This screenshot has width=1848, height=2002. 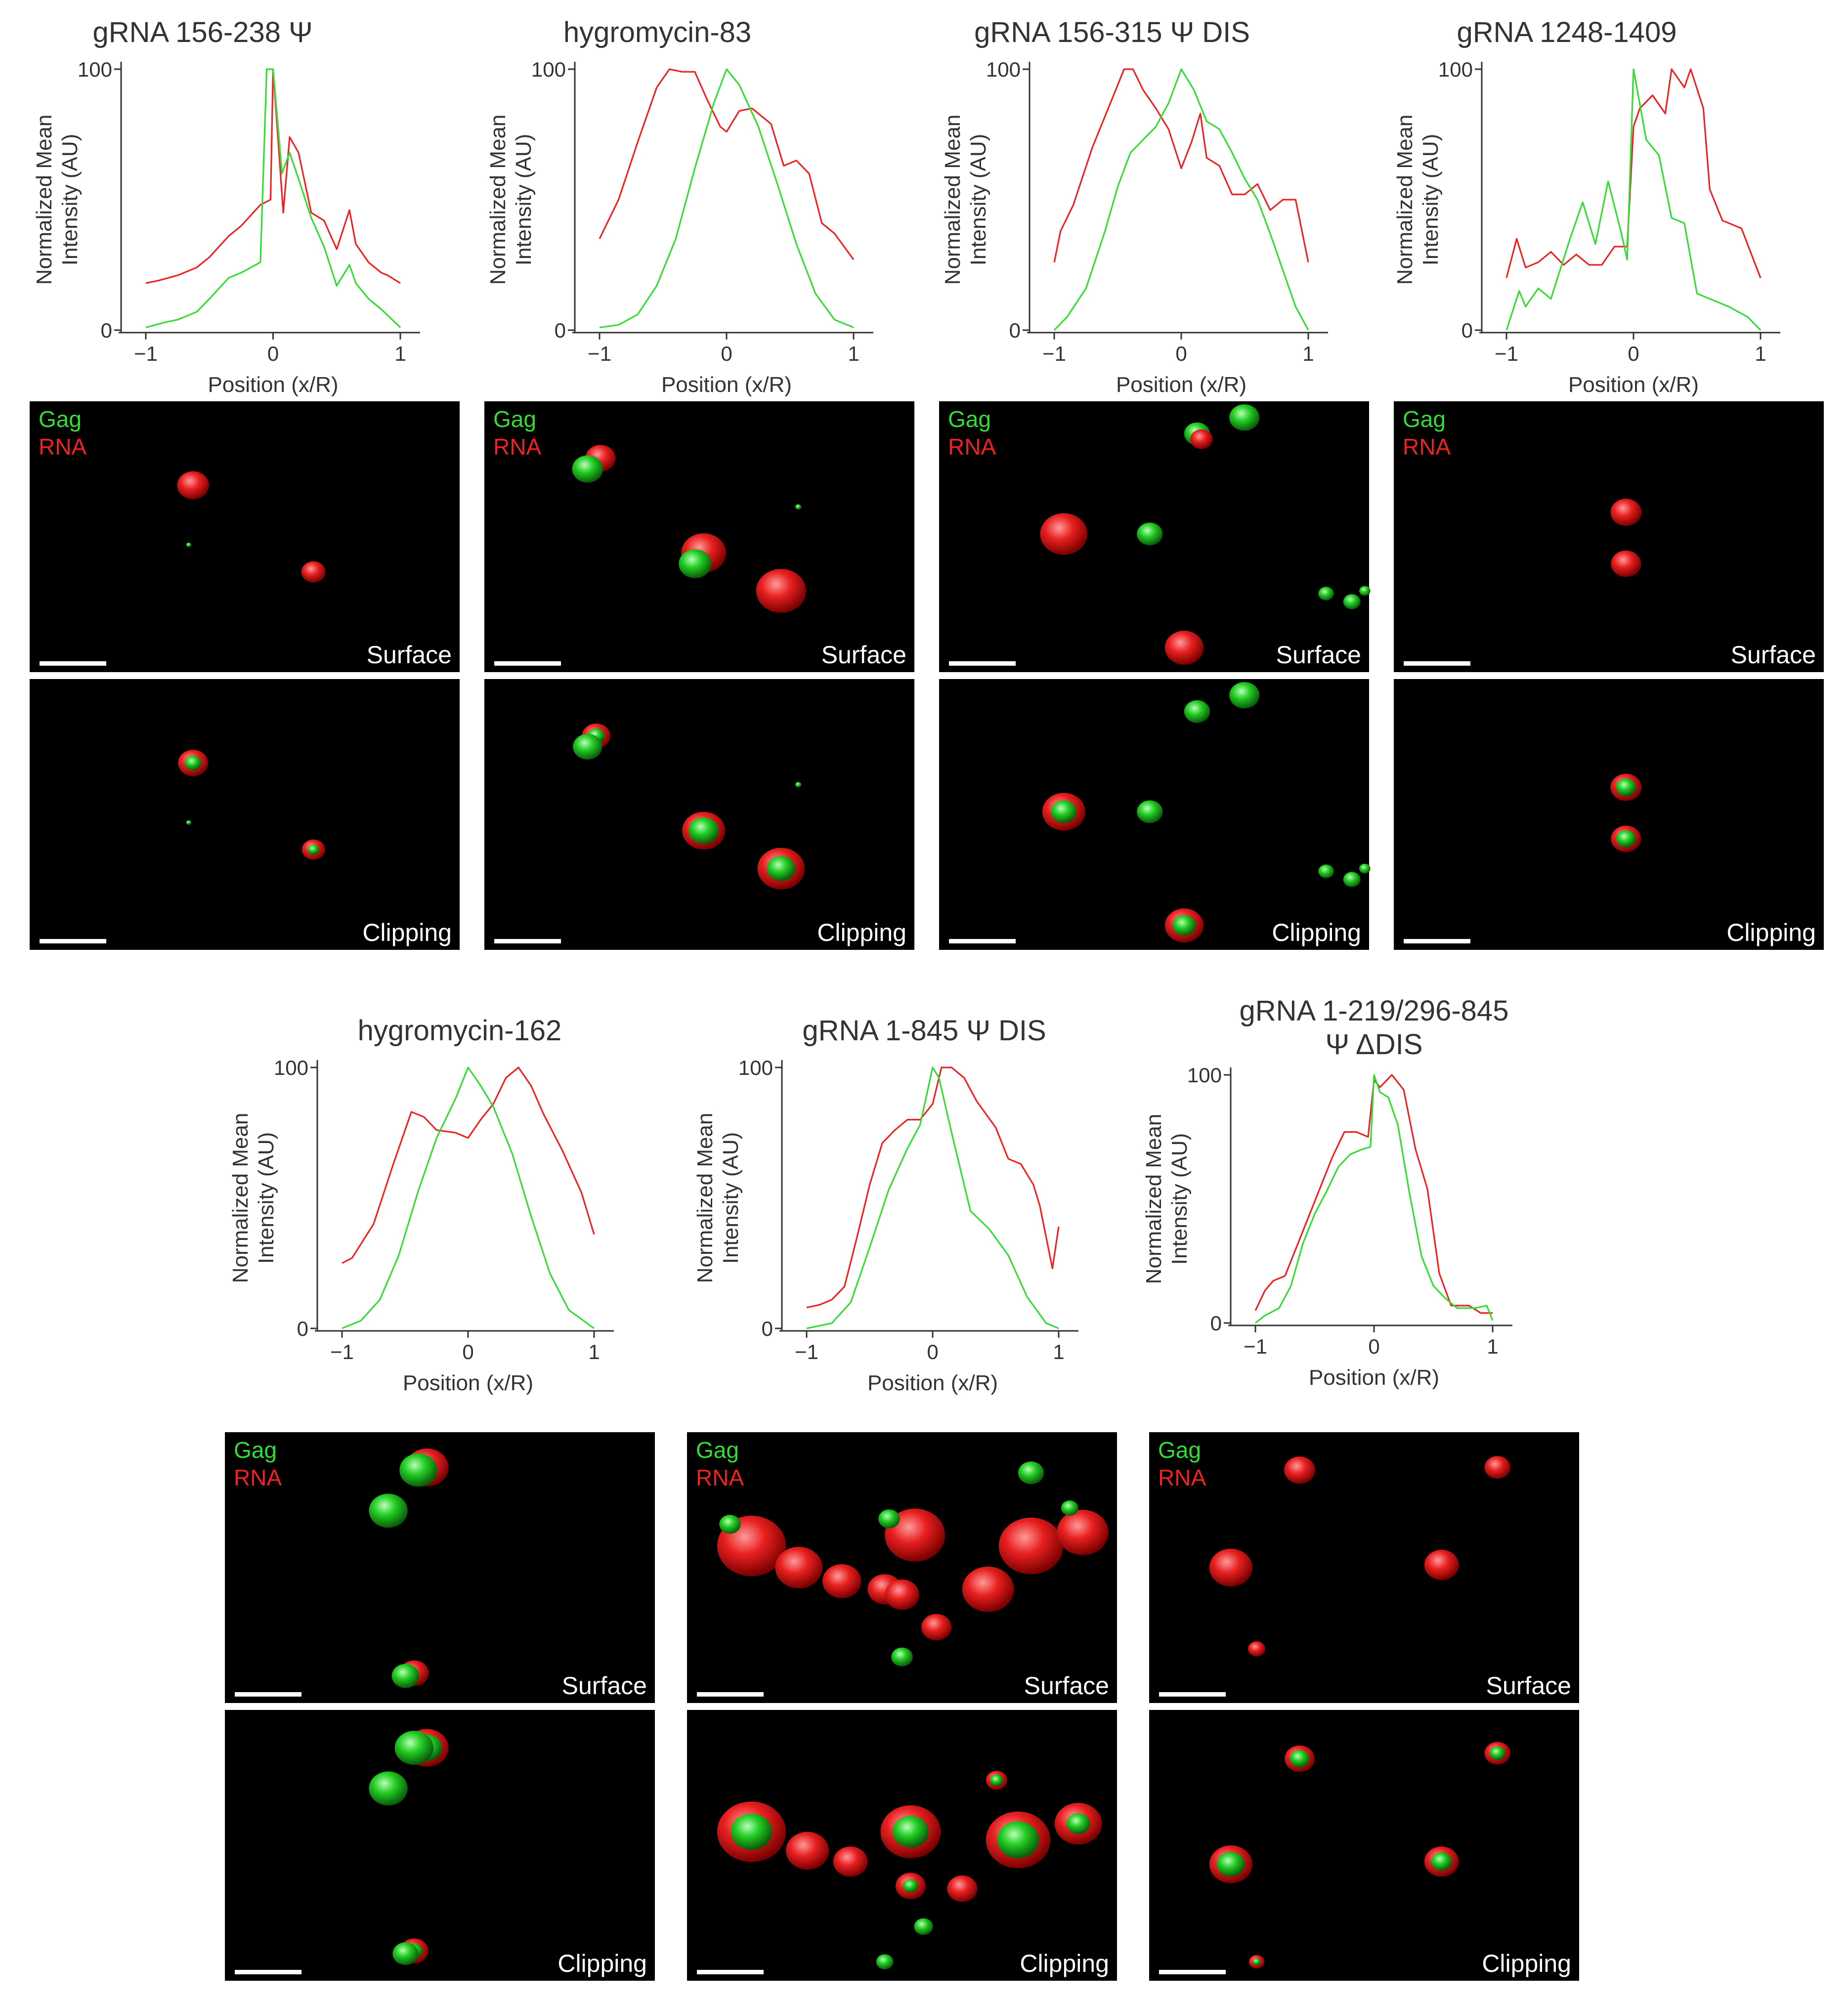 I want to click on chart-title: gRNA 156-238 Ψ, so click(x=202, y=32).